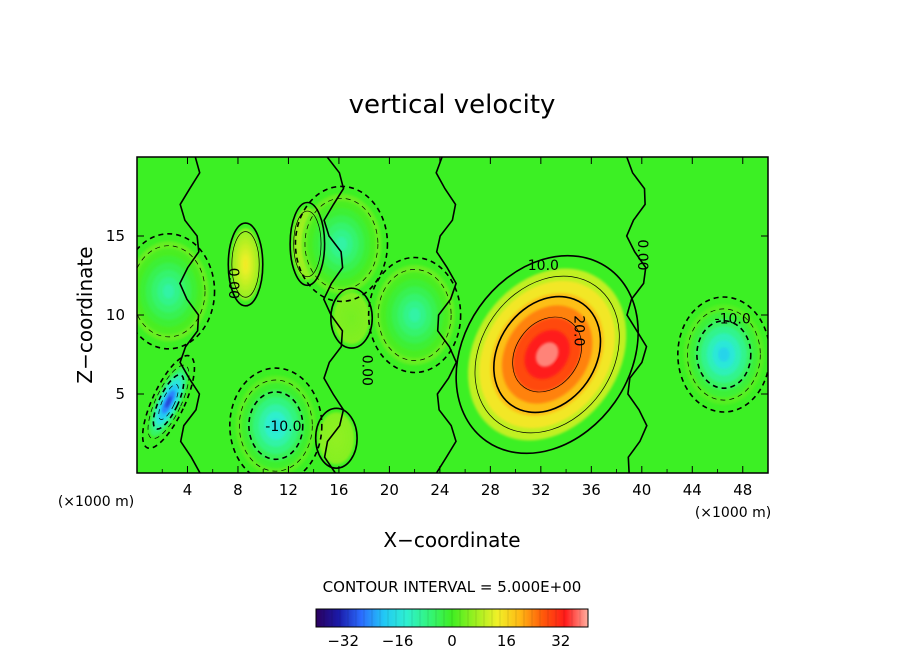 The image size is (904, 654). What do you see at coordinates (288, 490) in the screenshot?
I see `x-tick-label: 12` at bounding box center [288, 490].